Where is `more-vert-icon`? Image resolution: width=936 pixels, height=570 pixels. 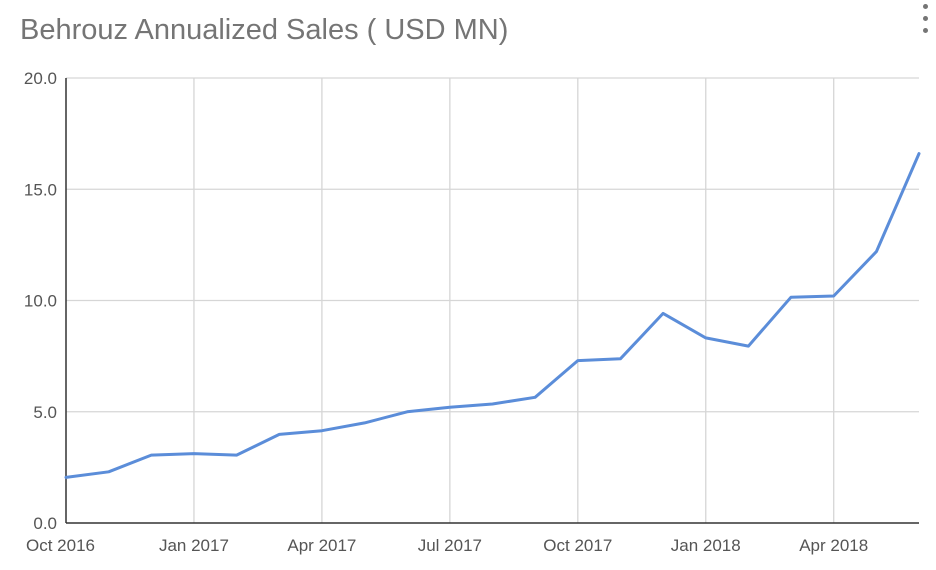 more-vert-icon is located at coordinates (925, 20).